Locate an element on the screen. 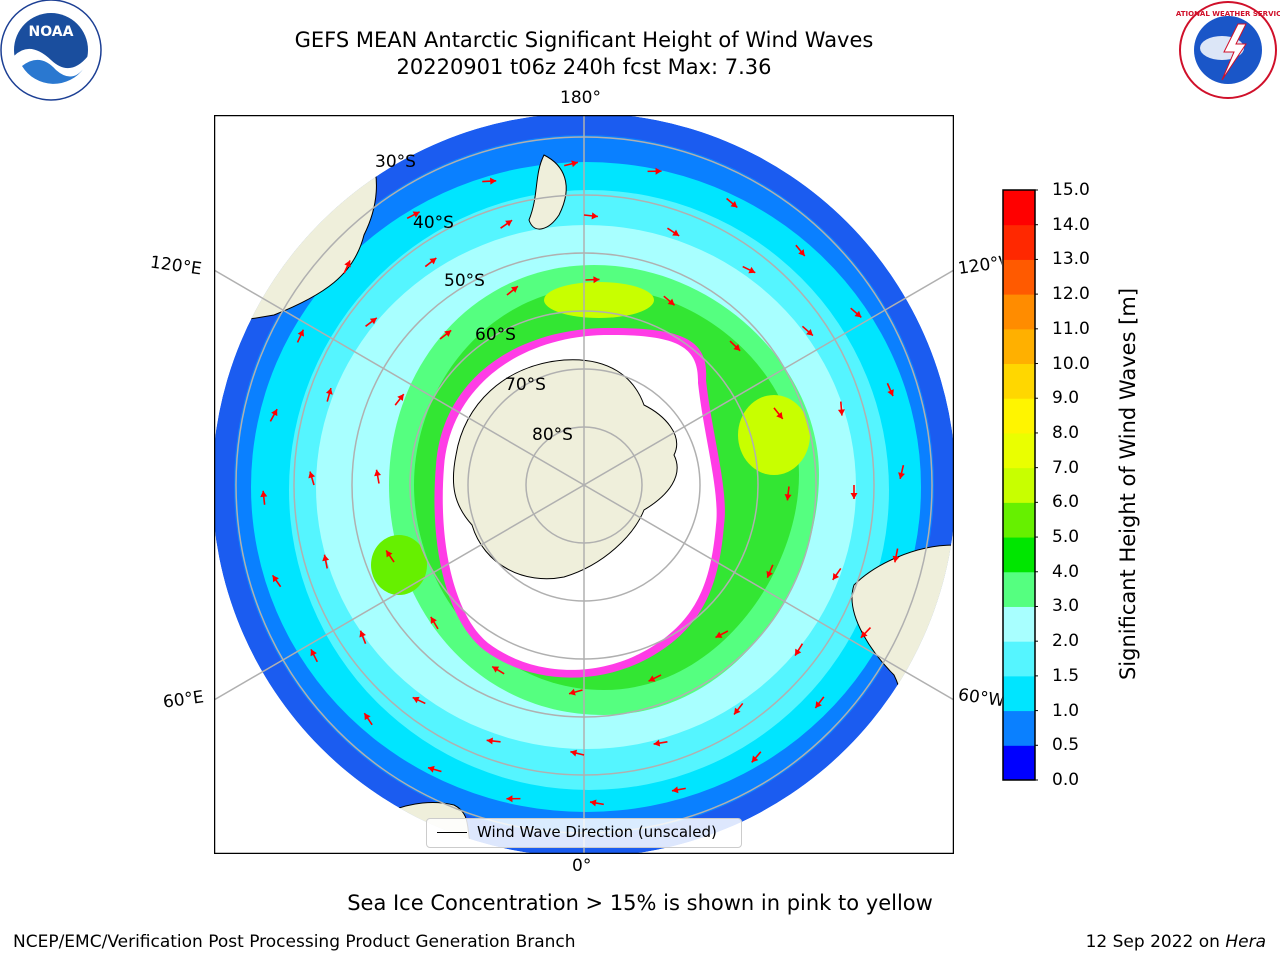 Image resolution: width=1280 pixels, height=960 pixels. plot-subtitle: 20220901 t06z 240h fcst Max: 7.36 is located at coordinates (584, 67).